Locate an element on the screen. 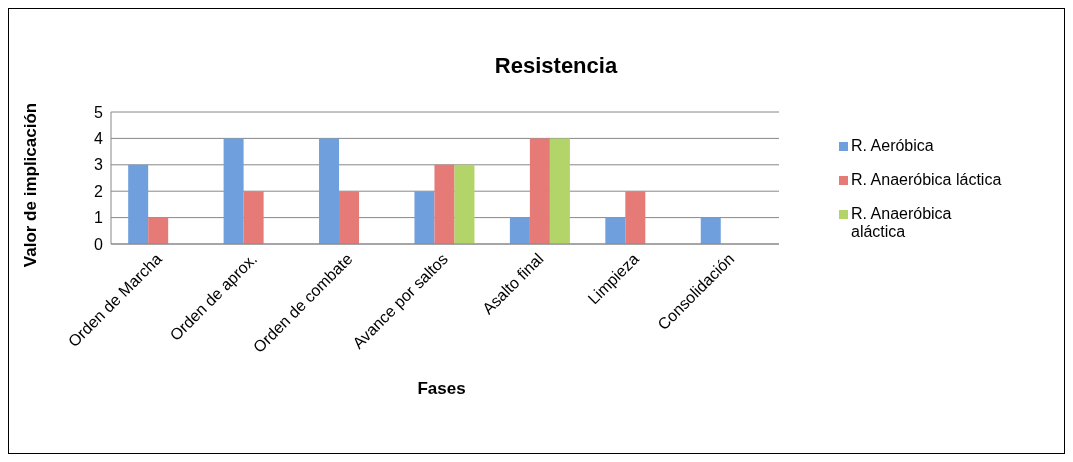 The image size is (1073, 462). y-axis-title: Valor de implicación is located at coordinates (31, 185).